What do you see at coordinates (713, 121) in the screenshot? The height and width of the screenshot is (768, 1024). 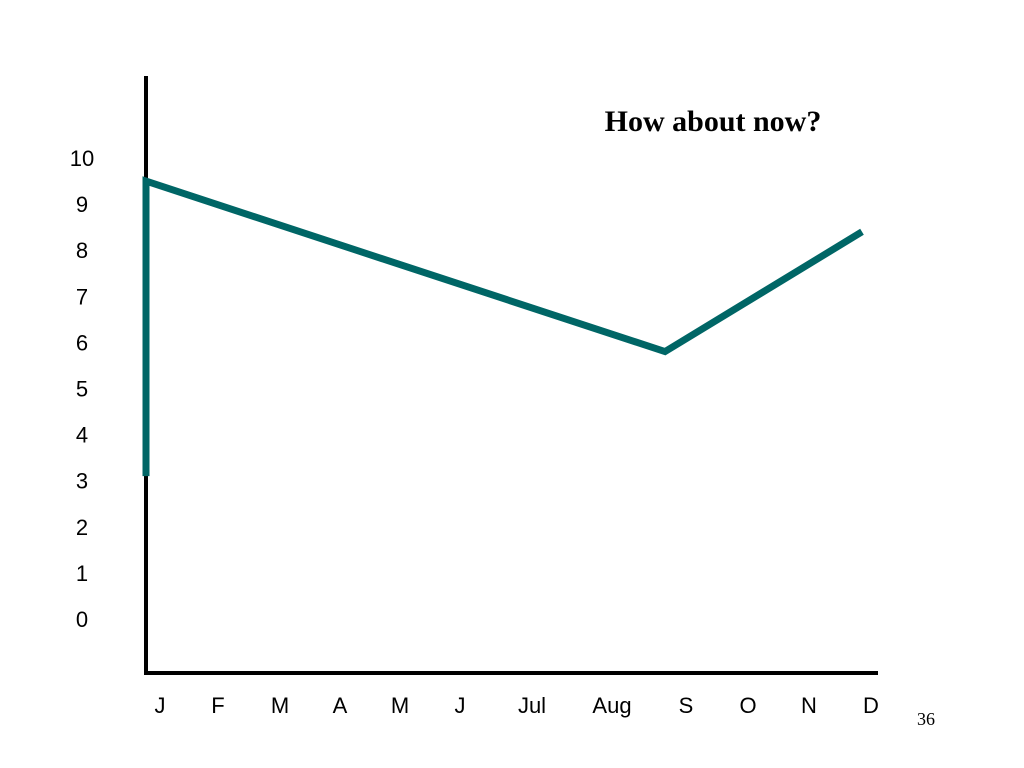 I see `chart-title: How about now?` at bounding box center [713, 121].